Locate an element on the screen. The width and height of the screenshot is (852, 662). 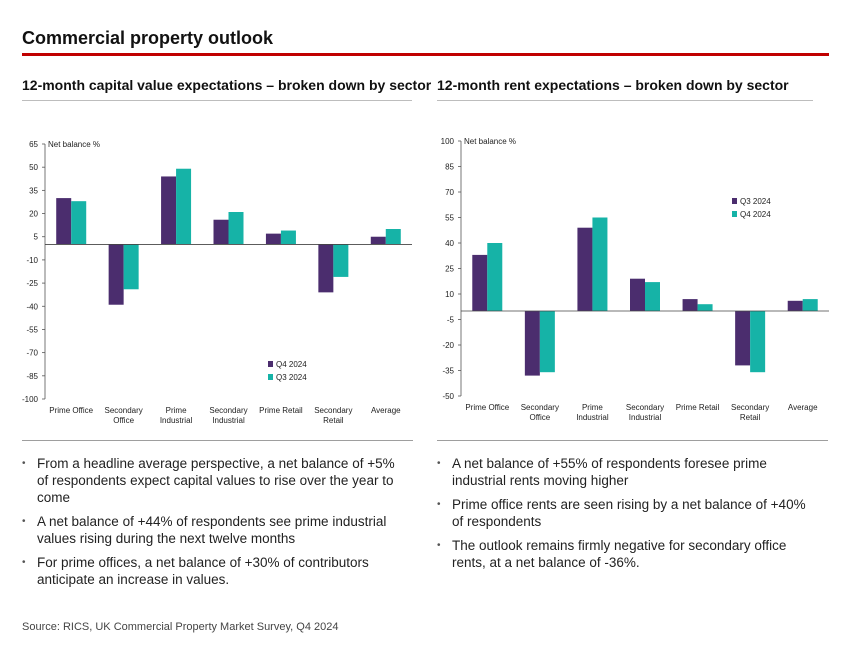
y-tick-label: 100 is located at coordinates (448, 141).